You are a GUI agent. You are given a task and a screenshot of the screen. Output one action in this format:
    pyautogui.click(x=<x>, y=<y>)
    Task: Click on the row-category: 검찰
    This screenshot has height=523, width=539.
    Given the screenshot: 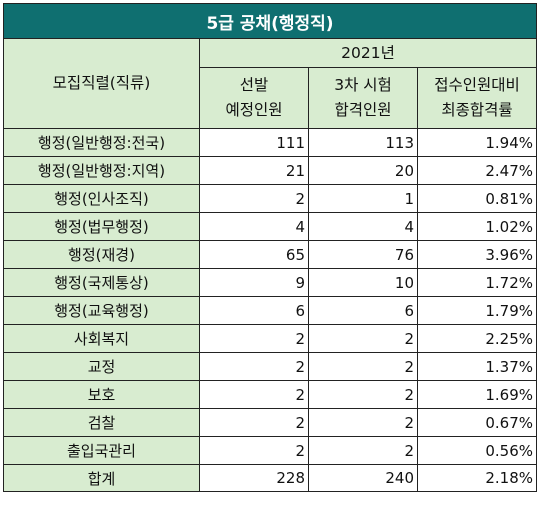 What is the action you would take?
    pyautogui.click(x=101, y=422)
    